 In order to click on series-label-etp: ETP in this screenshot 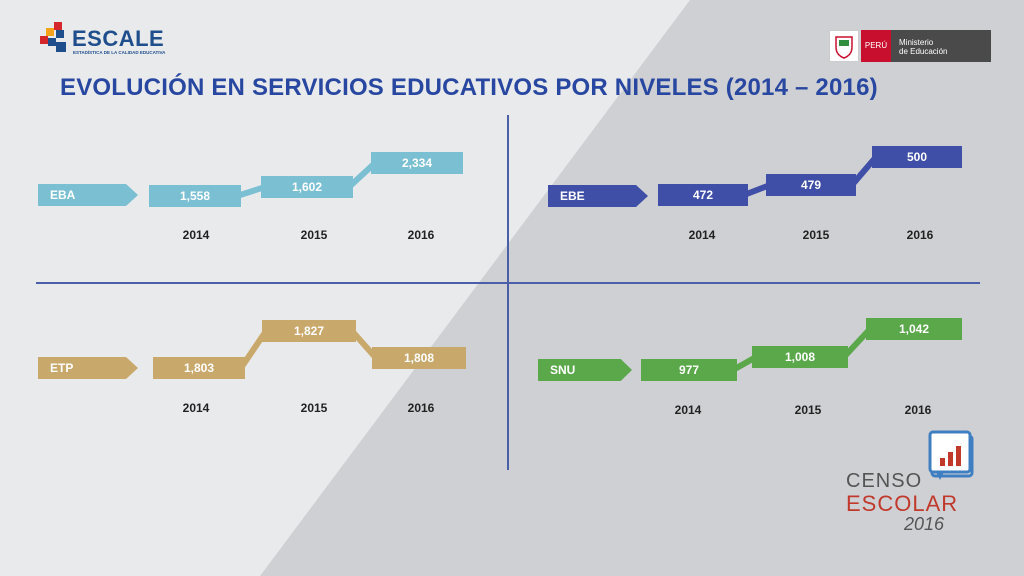, I will do `click(88, 368)`.